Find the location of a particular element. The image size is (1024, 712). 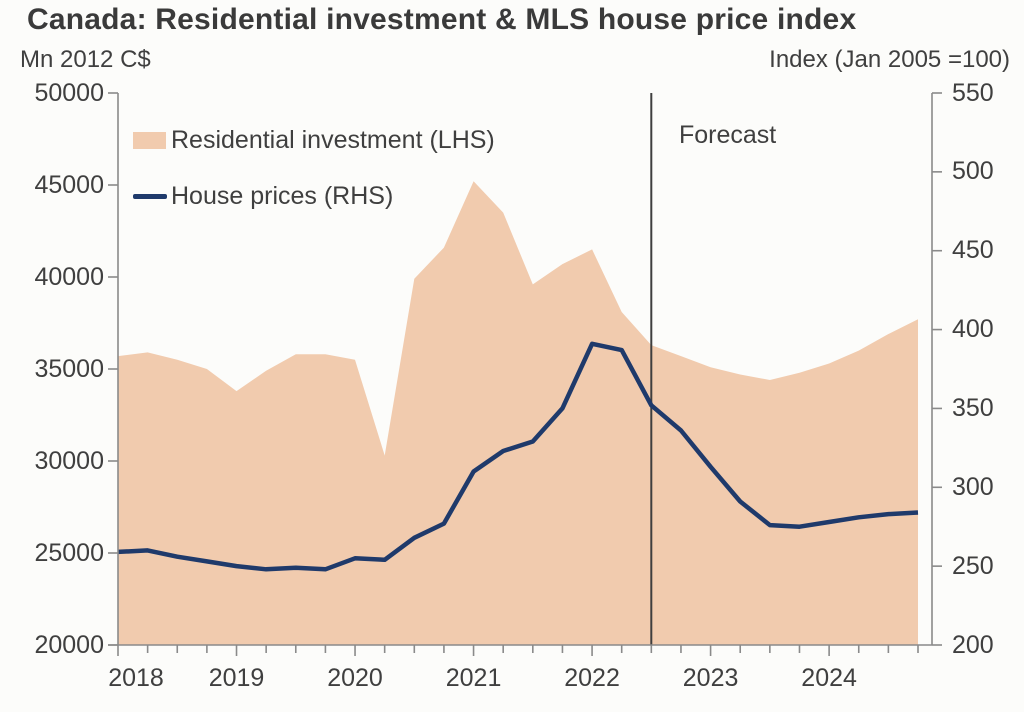

left-axis-tick-label: 20000 is located at coordinates (69, 644).